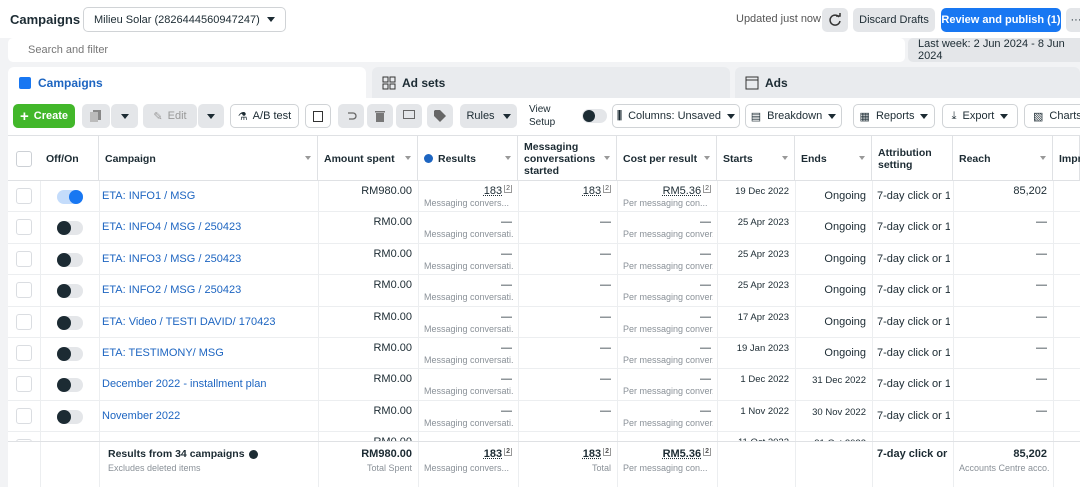 The image size is (1080, 487). What do you see at coordinates (359, 158) in the screenshot?
I see `header-label: Amount spent` at bounding box center [359, 158].